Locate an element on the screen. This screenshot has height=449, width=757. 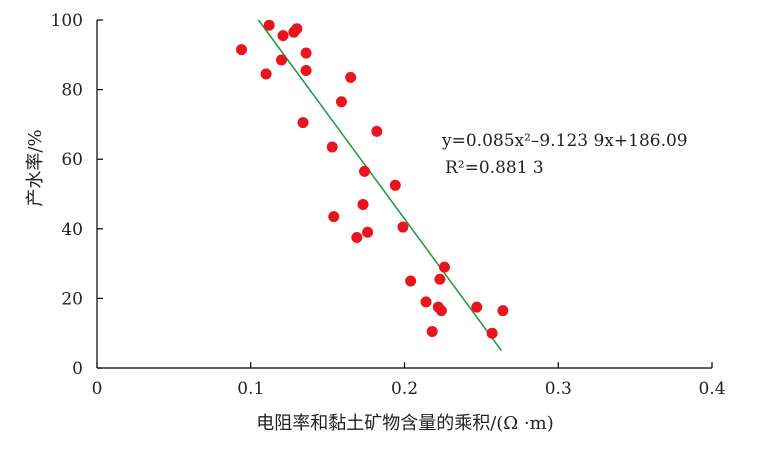
x-tick-label: 0.3 is located at coordinates (558, 389).